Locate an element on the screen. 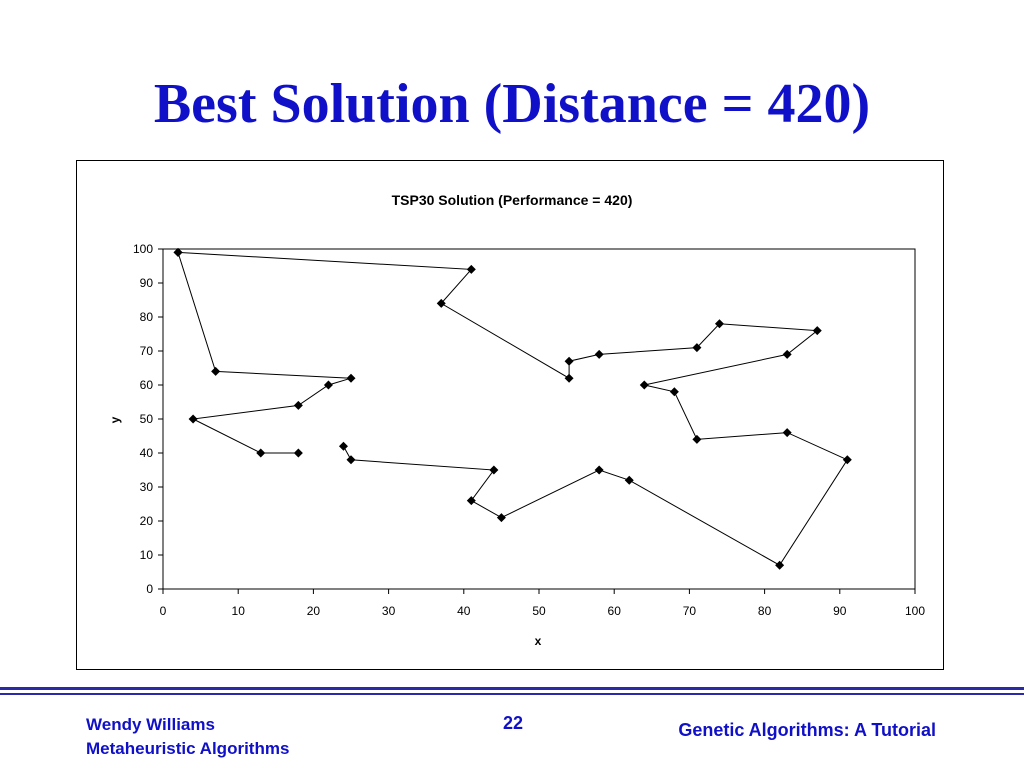 This screenshot has width=1024, height=768. y-tick-label: 70 is located at coordinates (147, 351).